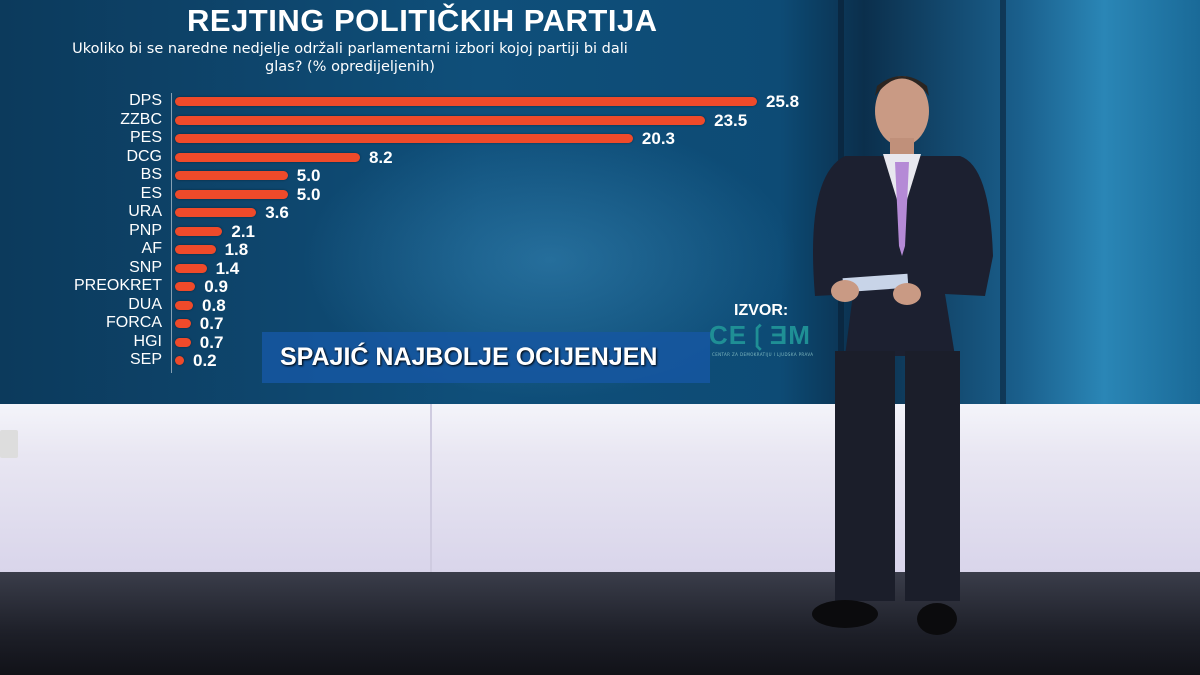 The height and width of the screenshot is (675, 1200). Describe the element at coordinates (199, 231) in the screenshot. I see `bar-pnp` at that location.